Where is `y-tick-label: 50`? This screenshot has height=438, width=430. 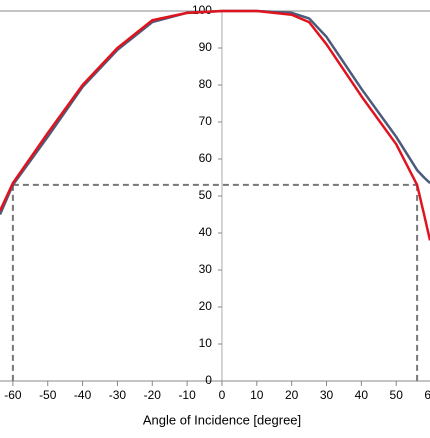 y-tick-label: 50 is located at coordinates (206, 195).